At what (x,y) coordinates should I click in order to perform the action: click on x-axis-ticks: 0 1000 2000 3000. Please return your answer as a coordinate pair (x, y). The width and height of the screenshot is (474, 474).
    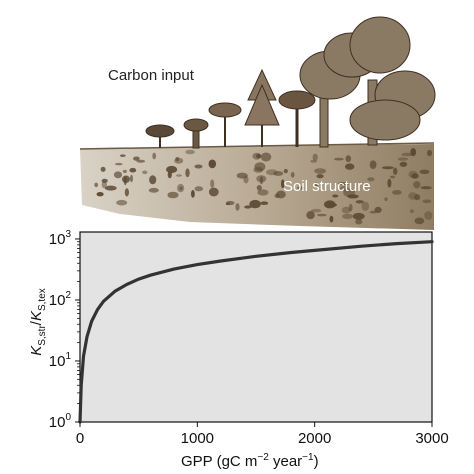
    Looking at the image, I should click on (262, 434).